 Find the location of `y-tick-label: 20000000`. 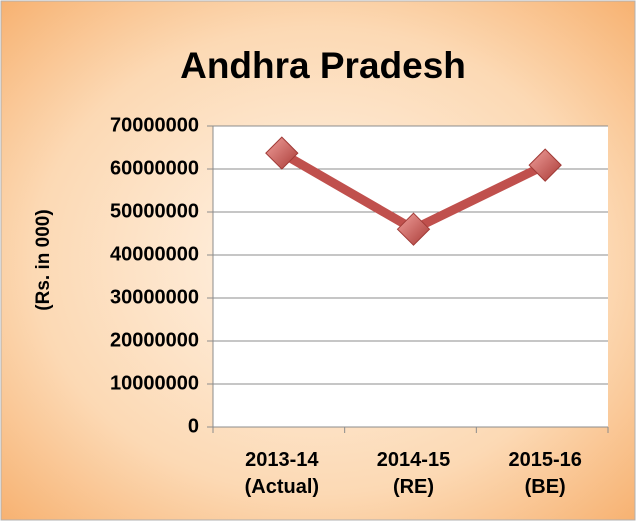

y-tick-label: 20000000 is located at coordinates (154, 340).